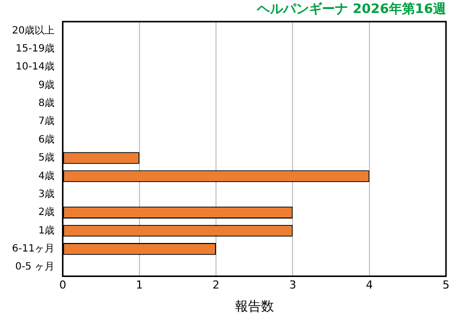  I want to click on y-tick-label: 15-19歳, so click(35, 48).